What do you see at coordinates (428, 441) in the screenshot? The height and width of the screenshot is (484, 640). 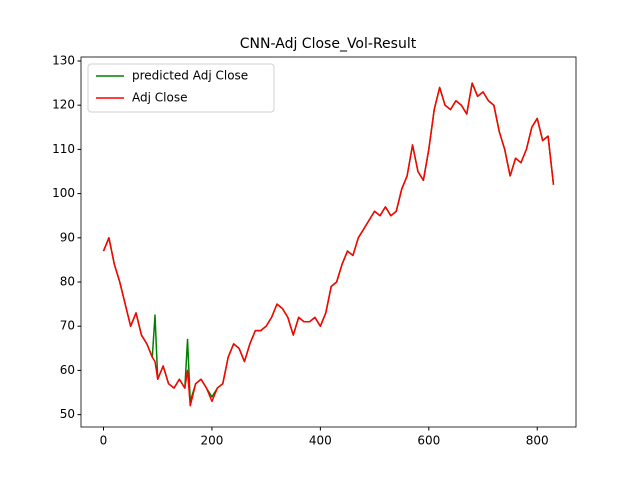 I see `x-tick-label: 600` at bounding box center [428, 441].